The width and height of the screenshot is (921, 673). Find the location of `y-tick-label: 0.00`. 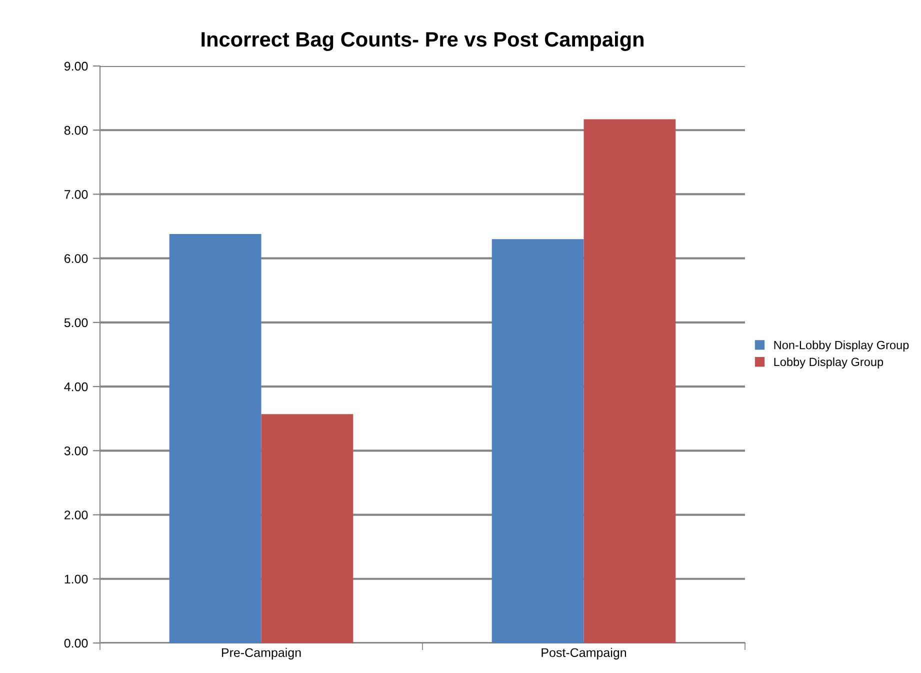

y-tick-label: 0.00 is located at coordinates (76, 643).